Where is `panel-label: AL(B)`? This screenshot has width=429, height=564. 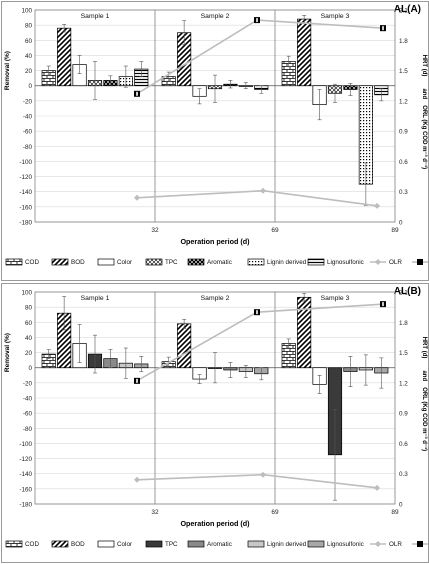
panel-label: AL(B) is located at coordinates (407, 291).